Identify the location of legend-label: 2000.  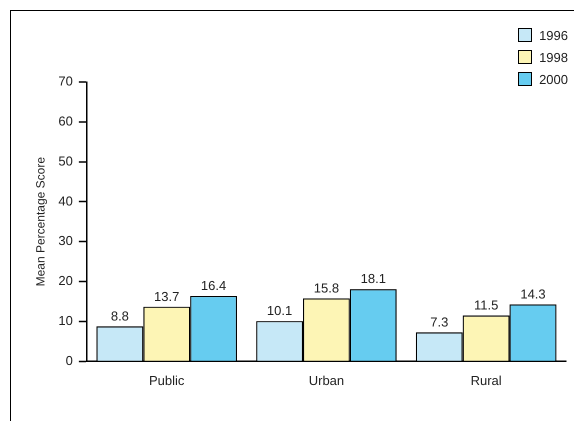
(553, 79).